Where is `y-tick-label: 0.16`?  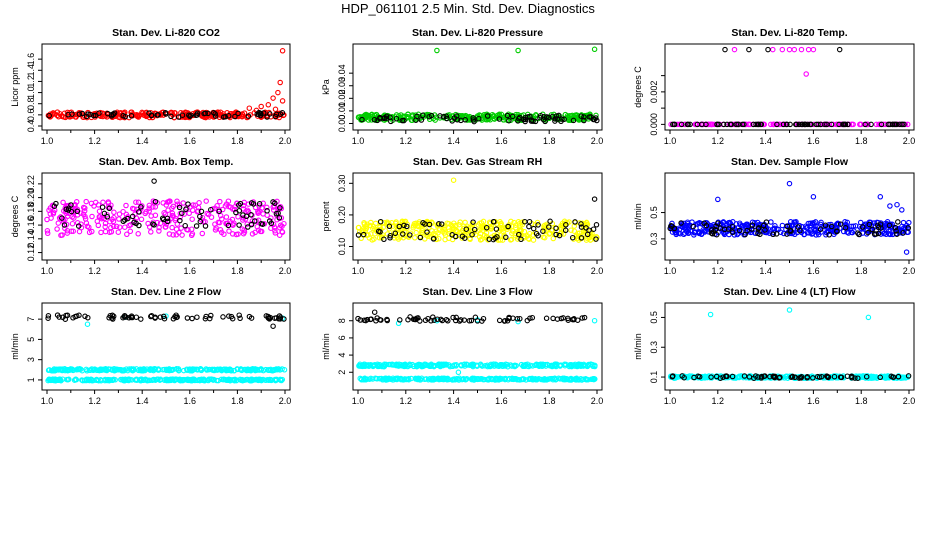 y-tick-label: 0.16 is located at coordinates (31, 225).